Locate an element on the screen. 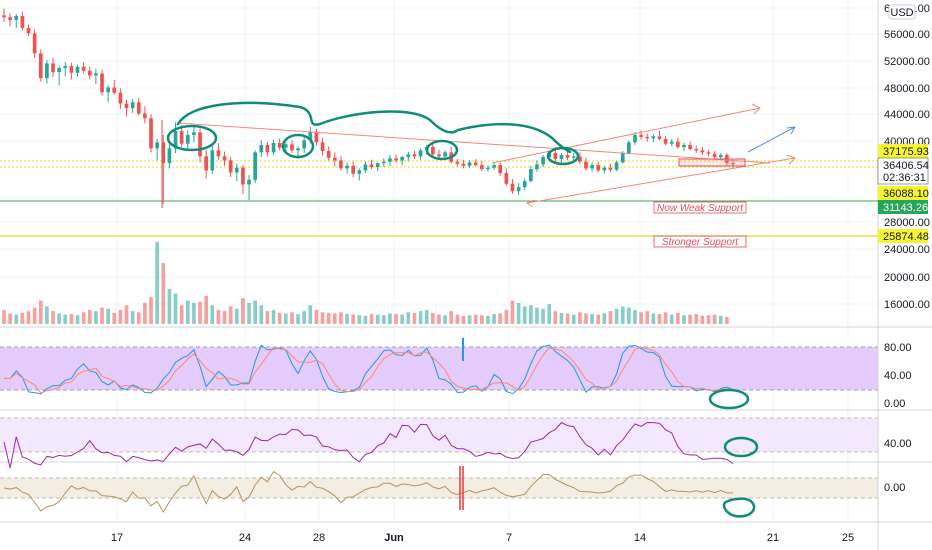 The height and width of the screenshot is (550, 932). time-axis: 17 24 28 Jun 7 14 21 25 is located at coordinates (482, 538).